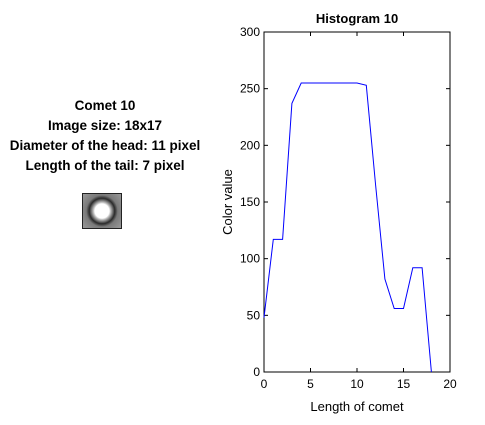  I want to click on y-tick-label: 250, so click(250, 89).